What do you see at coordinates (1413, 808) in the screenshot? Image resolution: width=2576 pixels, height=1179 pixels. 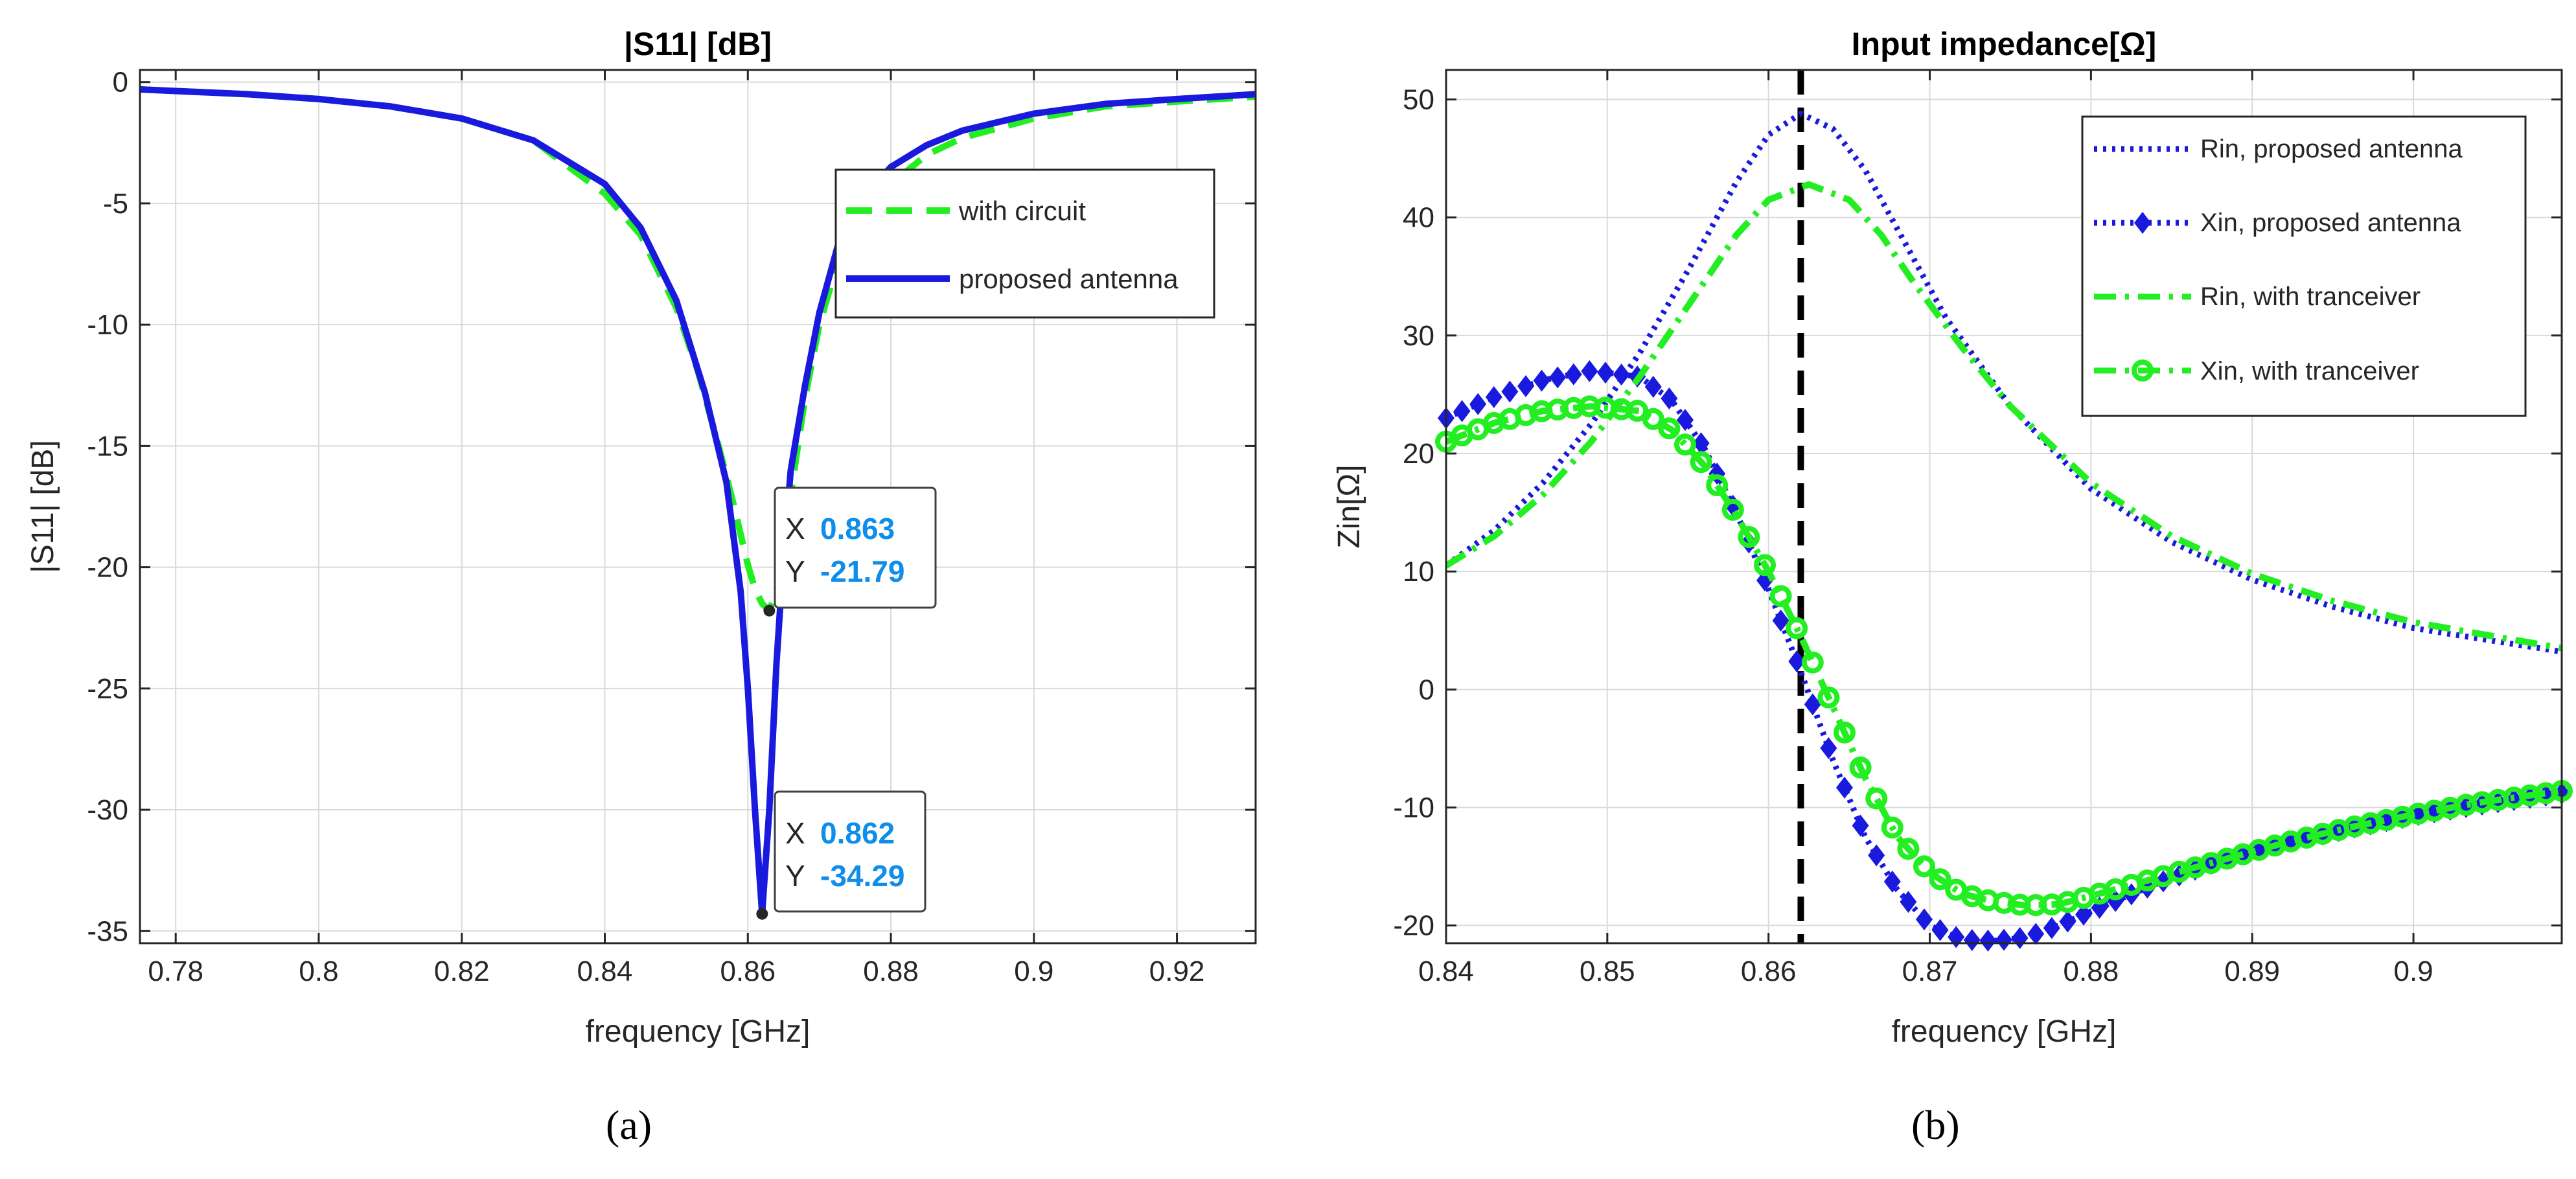 I see `chart-impedance-ytick-label: -10` at bounding box center [1413, 808].